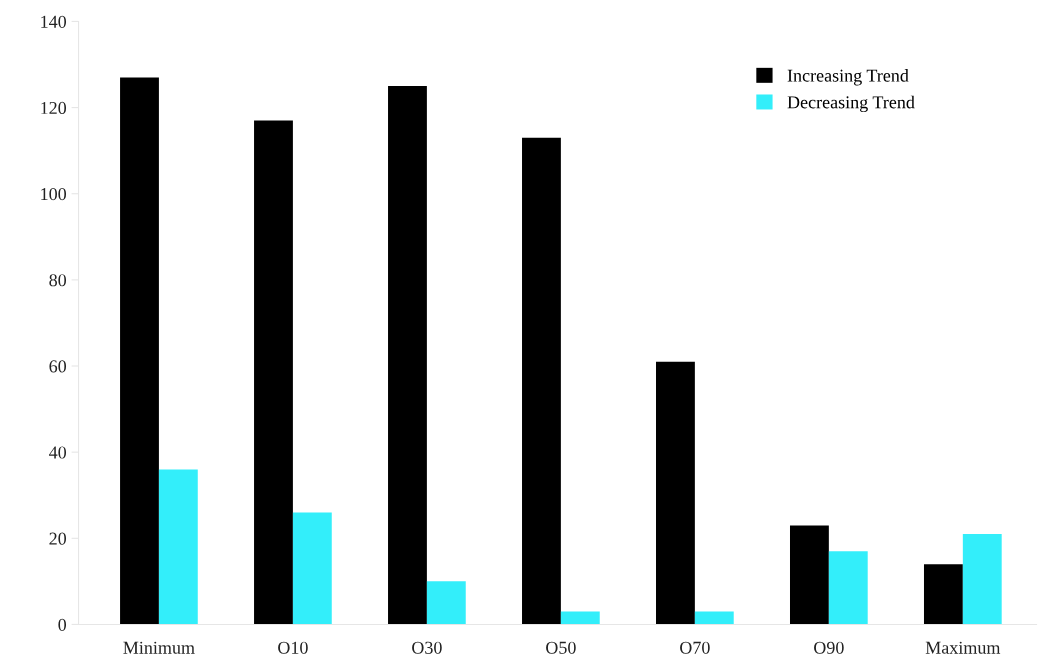 The width and height of the screenshot is (1047, 670). Describe the element at coordinates (58, 280) in the screenshot. I see `y-tick-label: 80` at that location.